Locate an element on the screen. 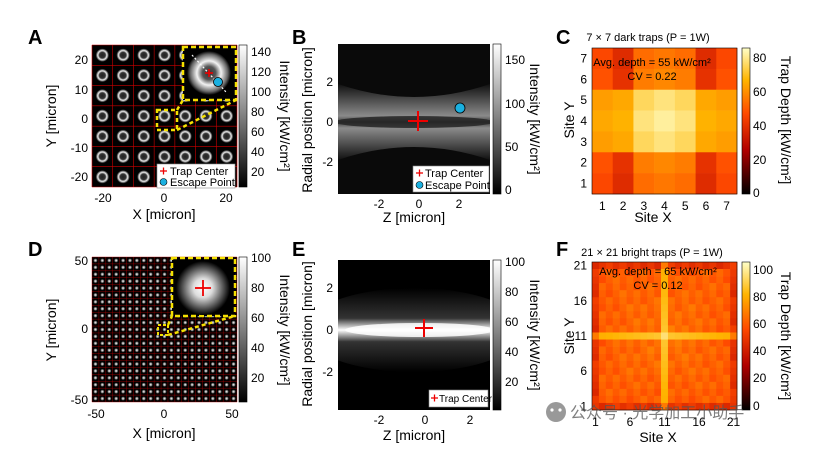 Image resolution: width=820 pixels, height=453 pixels. panel-e-cbar-tick-2: 80 is located at coordinates (512, 292).